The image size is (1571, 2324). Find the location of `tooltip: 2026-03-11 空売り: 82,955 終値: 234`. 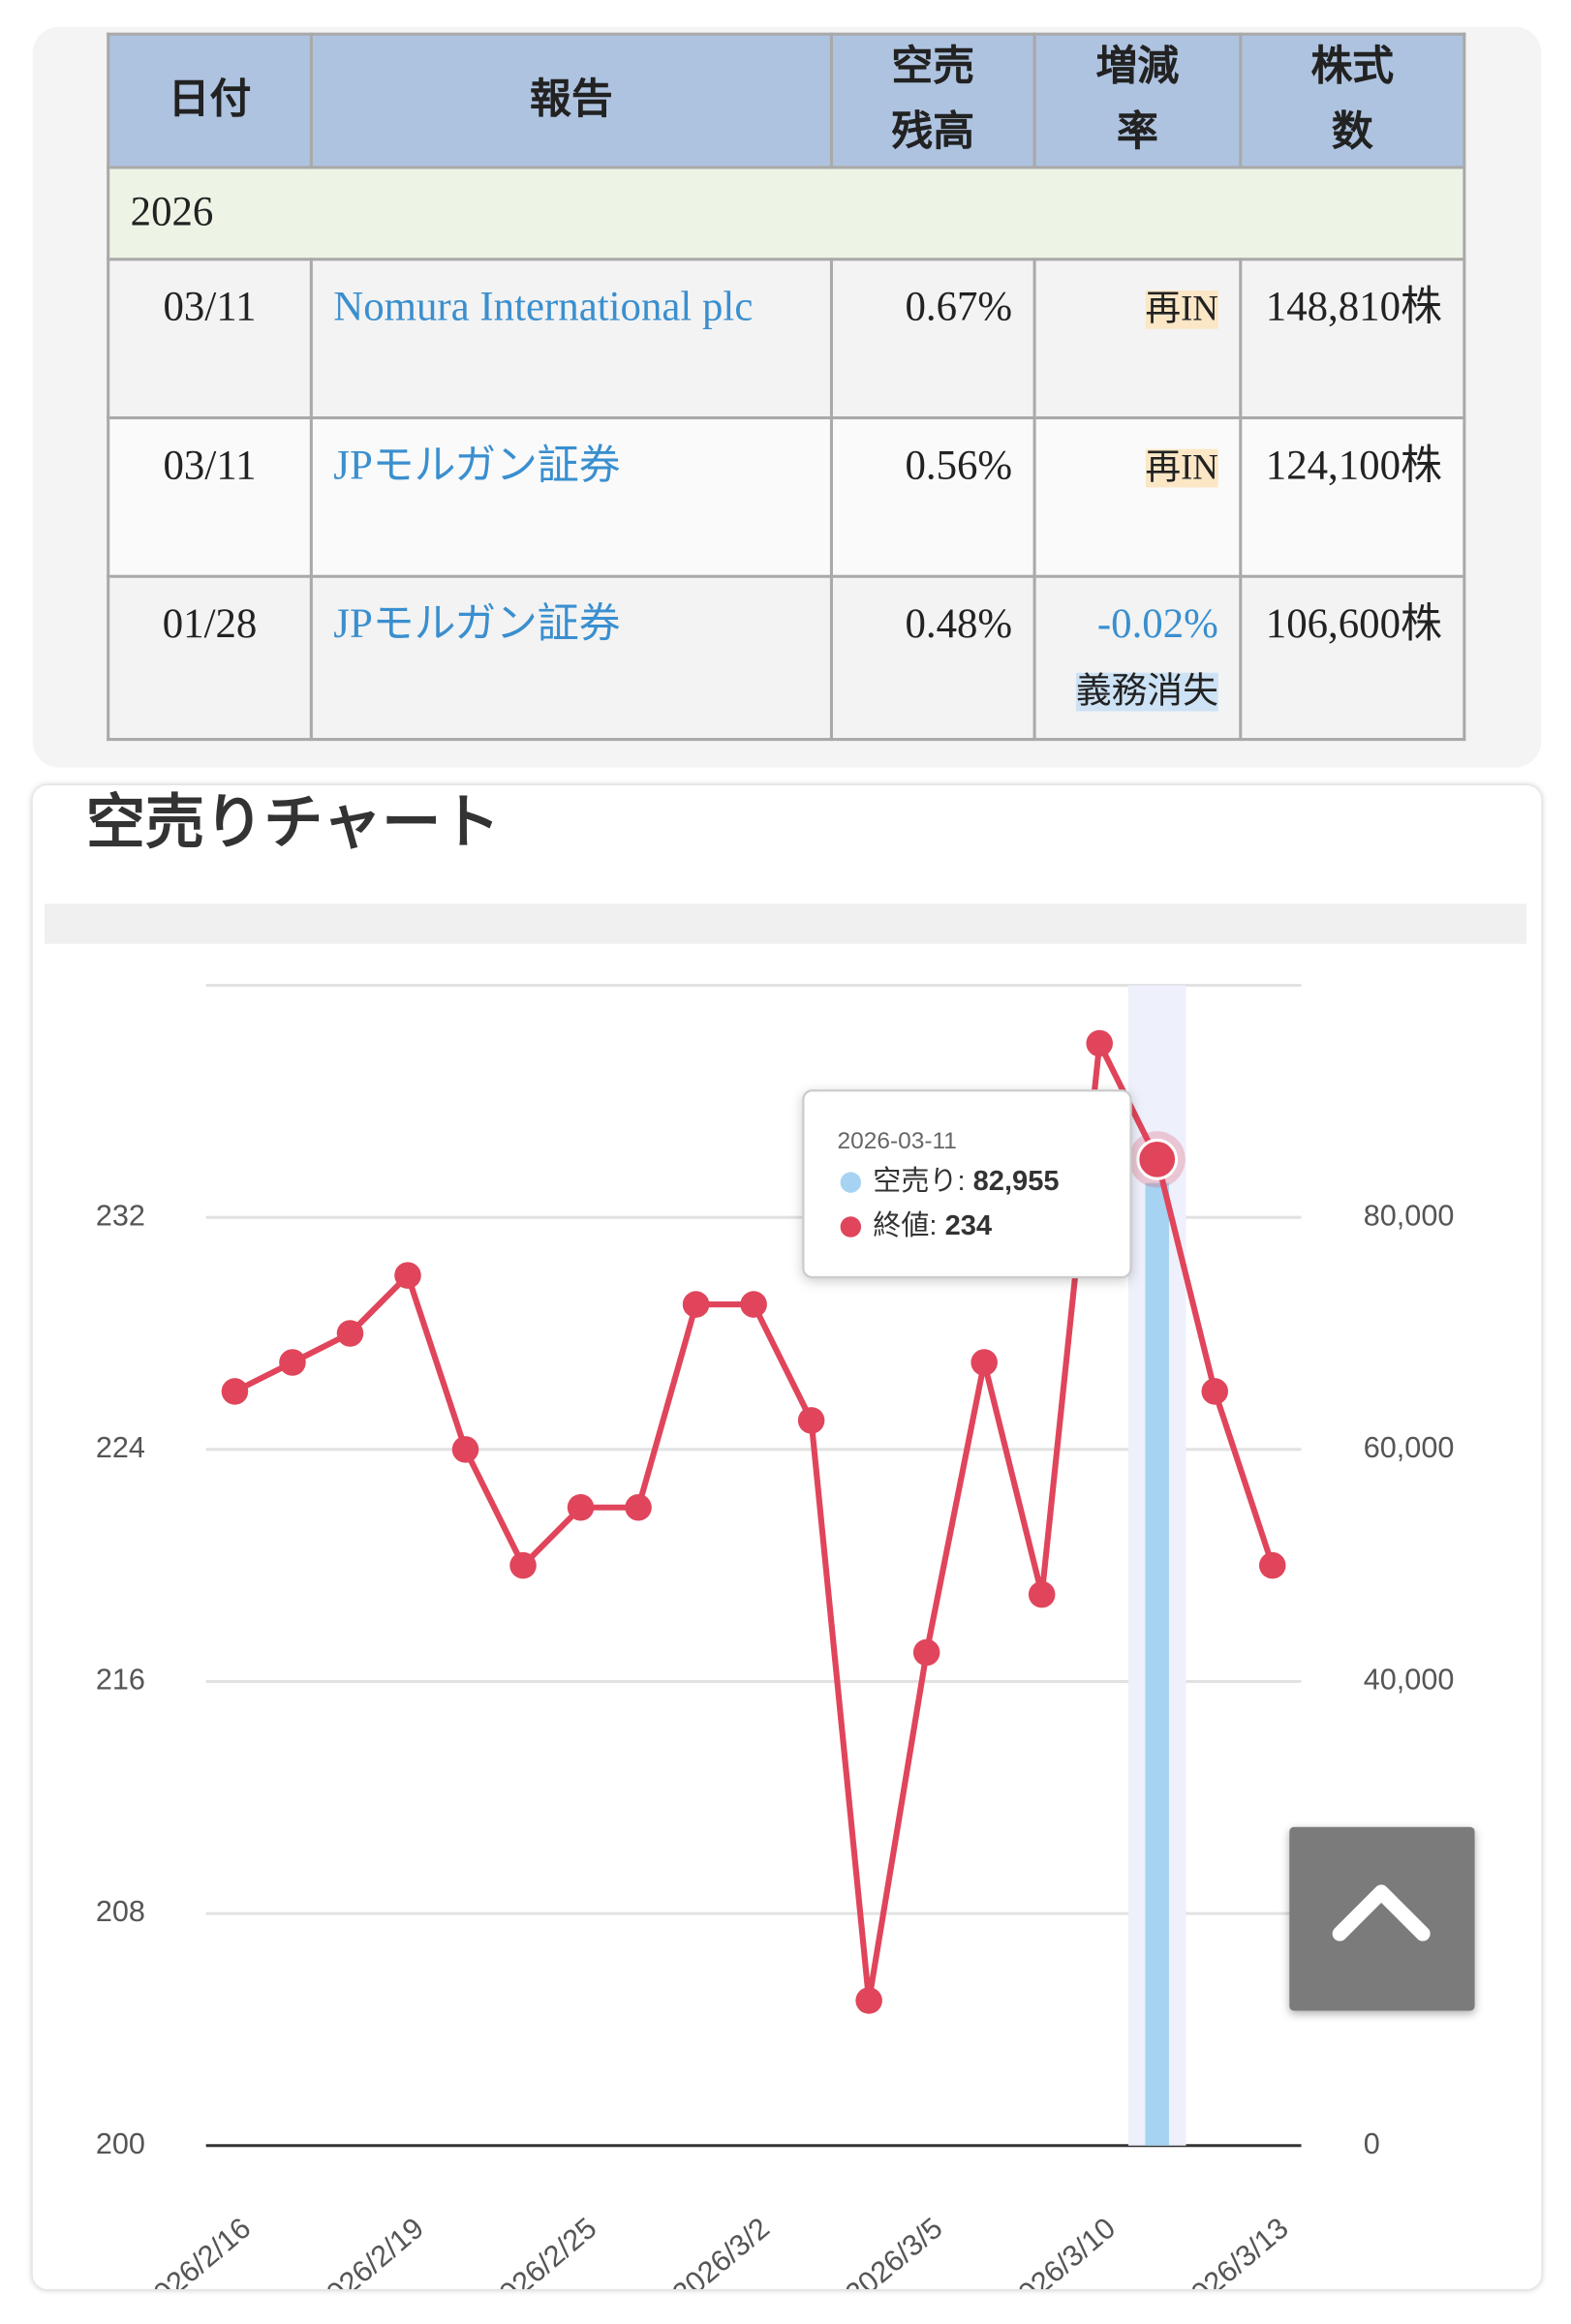

tooltip: 2026-03-11 空売り: 82,955 終値: 234 is located at coordinates (967, 1184).